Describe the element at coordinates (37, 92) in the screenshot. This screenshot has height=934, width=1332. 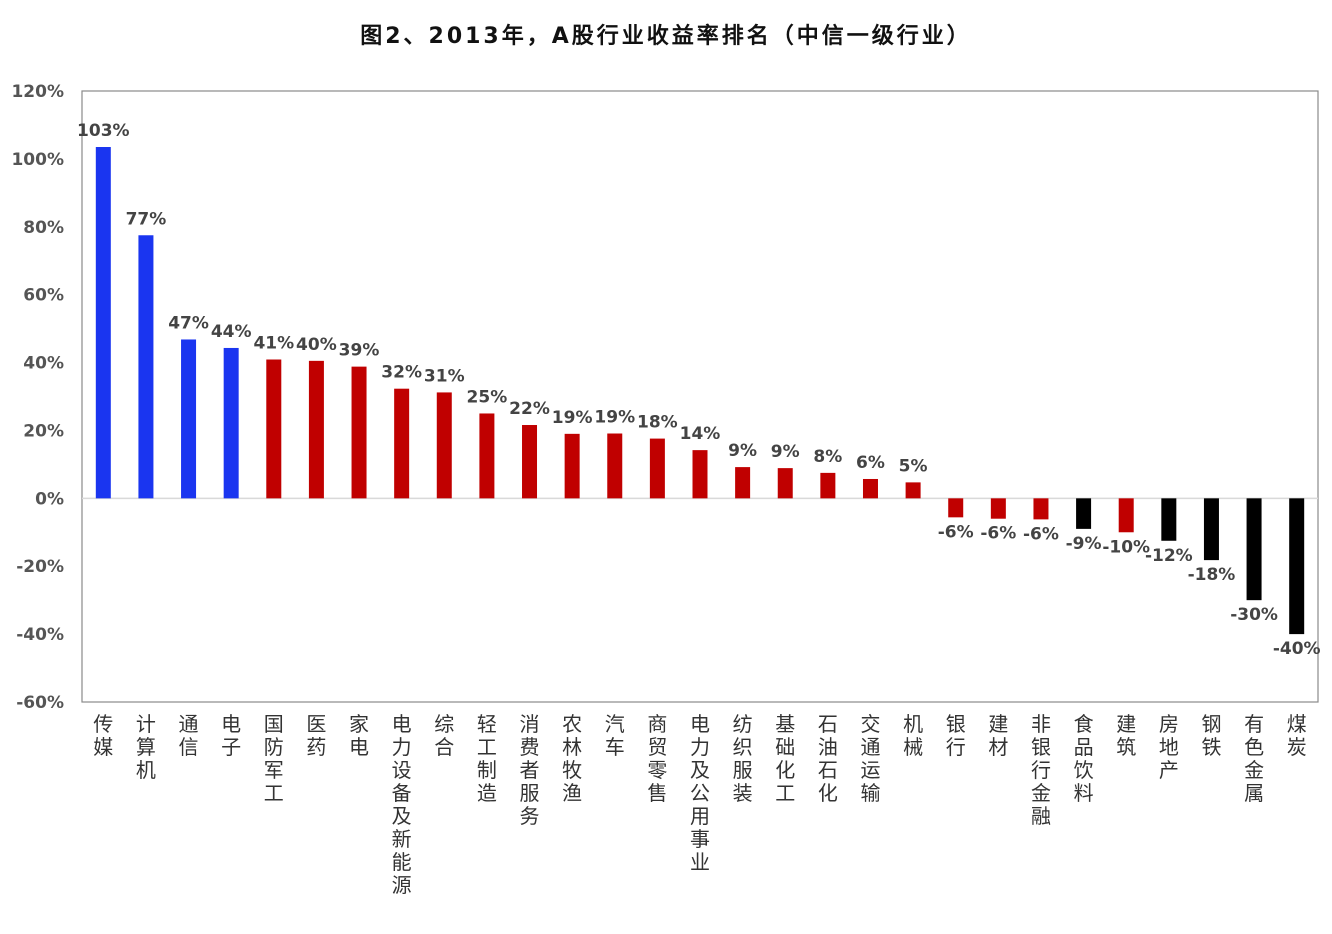
I see `y-tick-label: 120%` at that location.